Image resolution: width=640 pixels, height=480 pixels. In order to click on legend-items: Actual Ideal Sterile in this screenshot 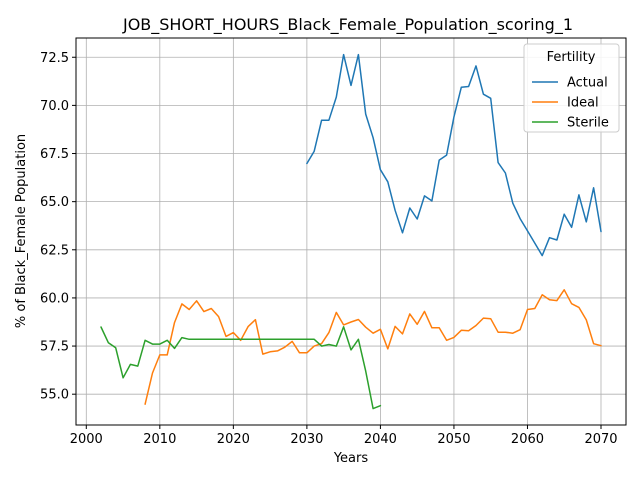, I will do `click(570, 103)`.